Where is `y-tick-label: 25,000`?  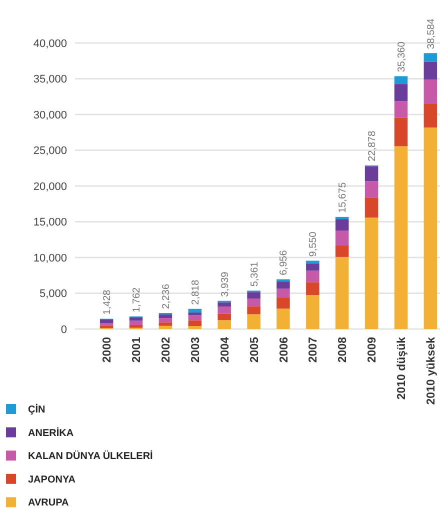 y-tick-label: 25,000 is located at coordinates (50, 151).